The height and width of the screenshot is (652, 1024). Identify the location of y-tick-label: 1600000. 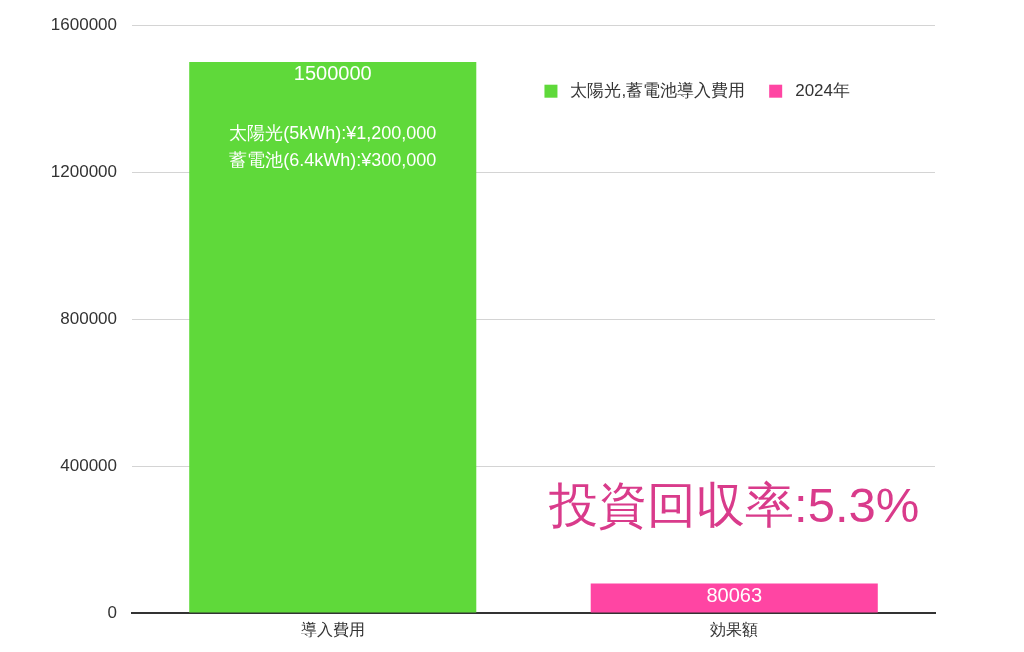
(83, 24).